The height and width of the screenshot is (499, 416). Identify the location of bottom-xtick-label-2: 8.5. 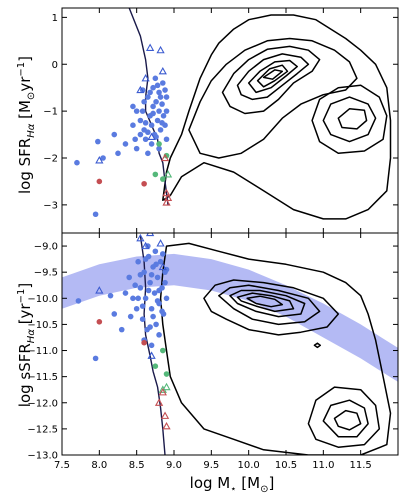
(137, 465).